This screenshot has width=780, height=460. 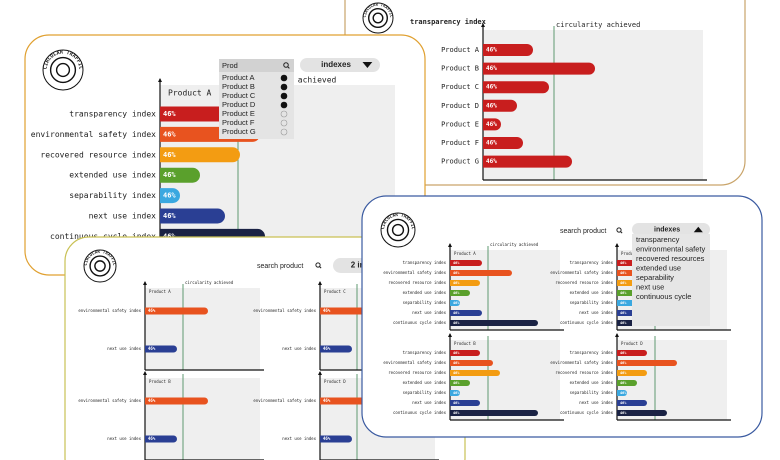 I want to click on row-label: Product C, so click(x=460, y=87).